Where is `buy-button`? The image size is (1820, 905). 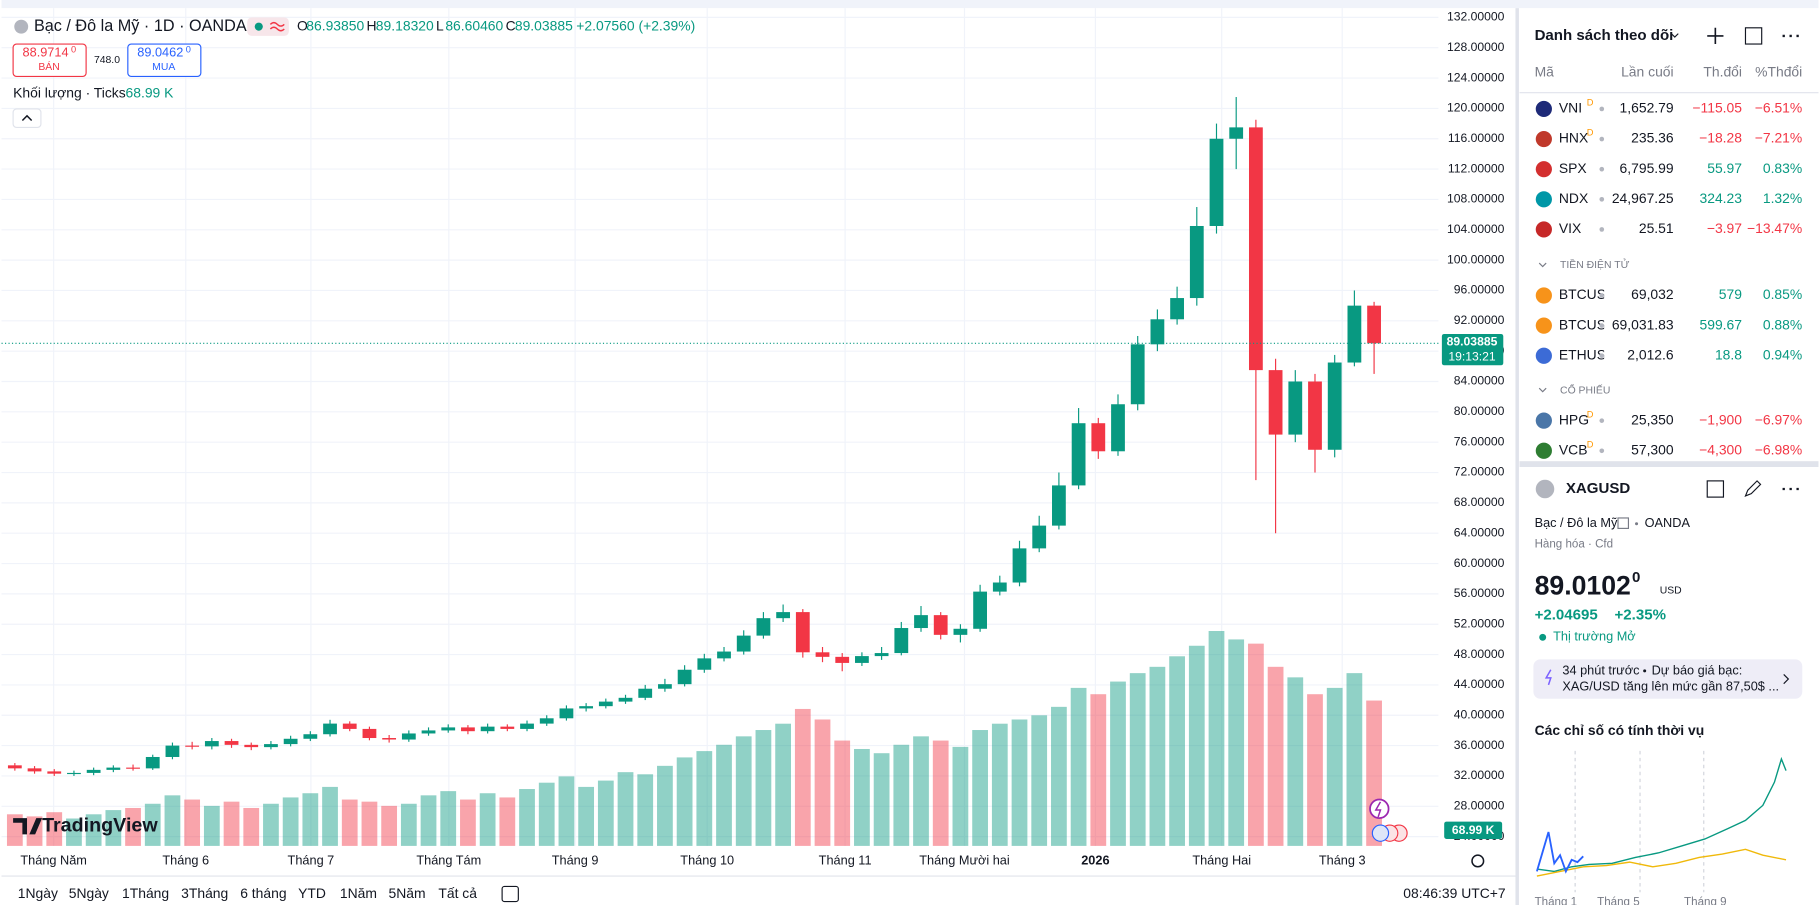
buy-button is located at coordinates (164, 60).